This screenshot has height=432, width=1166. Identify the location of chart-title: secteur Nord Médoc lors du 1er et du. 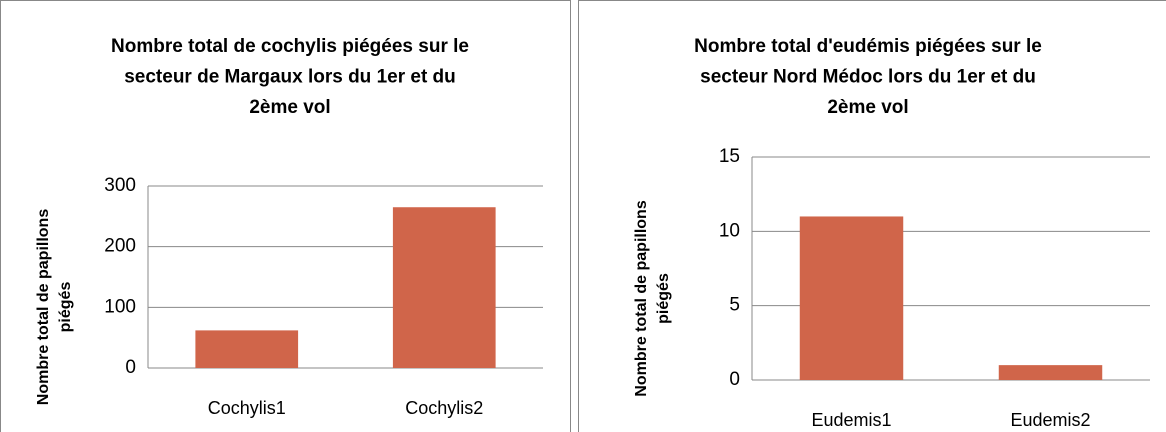
(868, 77).